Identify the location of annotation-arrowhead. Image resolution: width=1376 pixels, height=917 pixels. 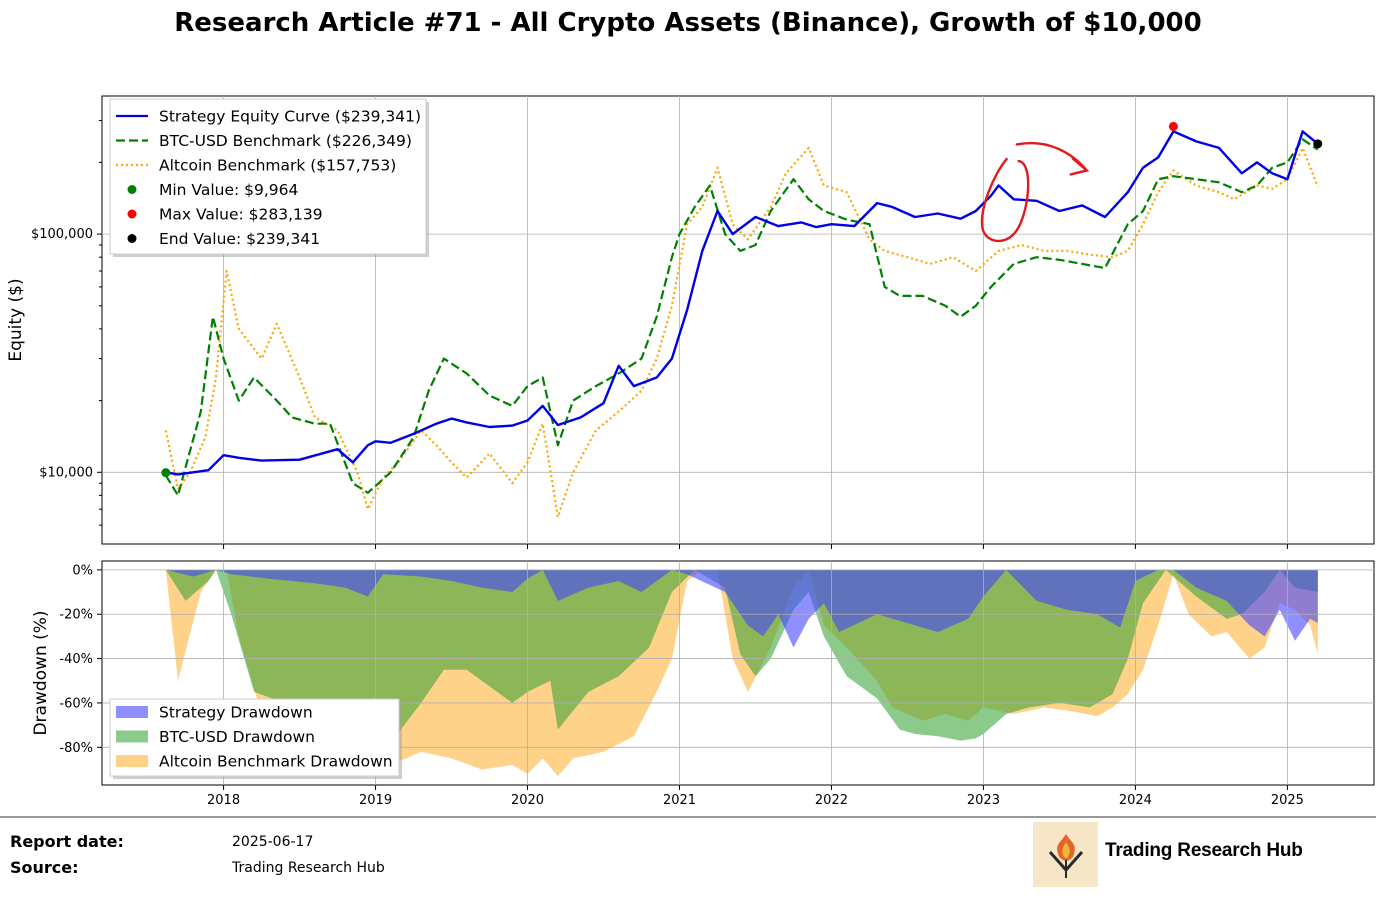
(1079, 166).